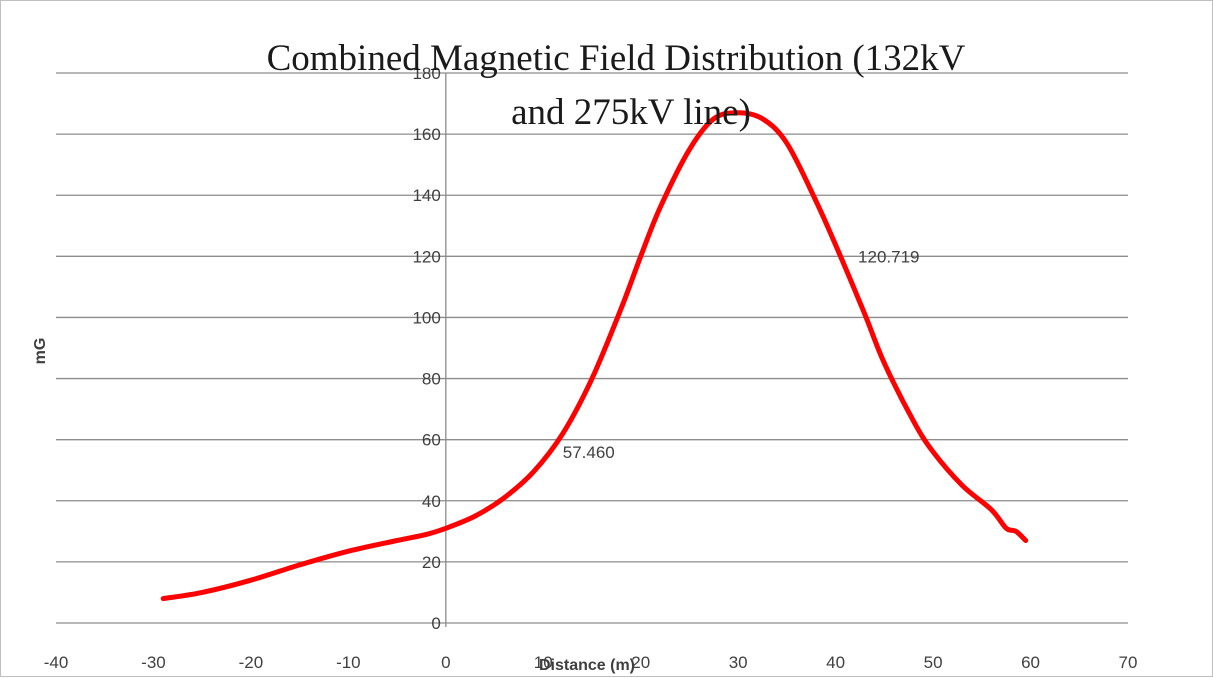 Image resolution: width=1213 pixels, height=678 pixels. Describe the element at coordinates (348, 662) in the screenshot. I see `x-tick-label--10: -10` at that location.